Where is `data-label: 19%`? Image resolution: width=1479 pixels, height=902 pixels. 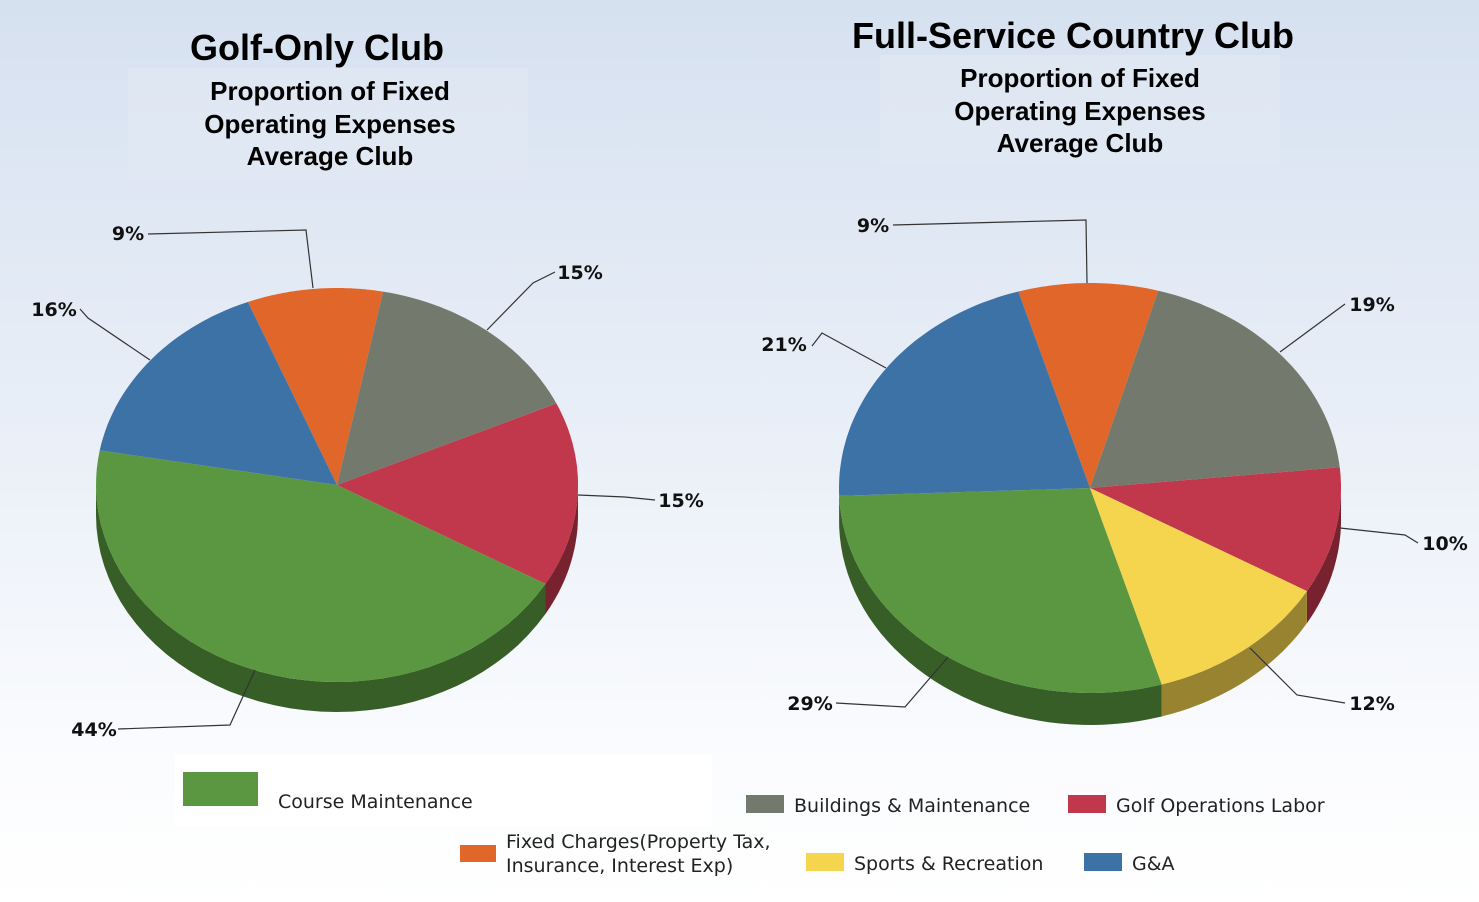 data-label: 19% is located at coordinates (1371, 305).